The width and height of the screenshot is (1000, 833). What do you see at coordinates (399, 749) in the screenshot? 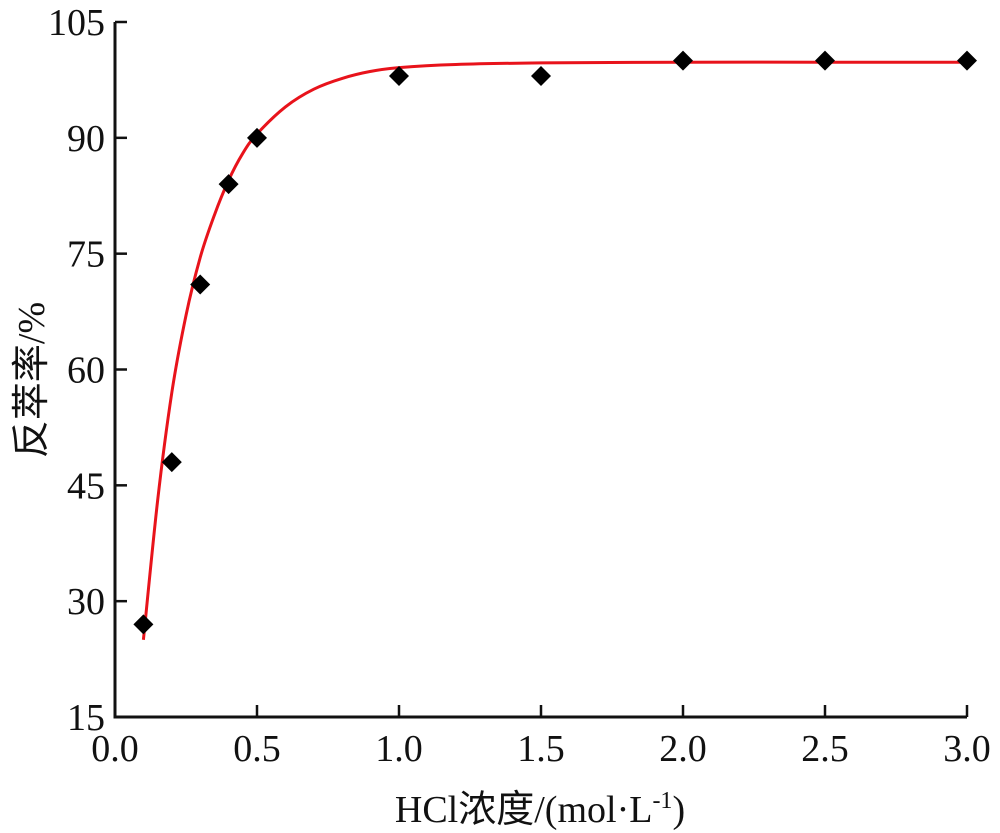
I see `x-tick-label: 1.0` at bounding box center [399, 749].